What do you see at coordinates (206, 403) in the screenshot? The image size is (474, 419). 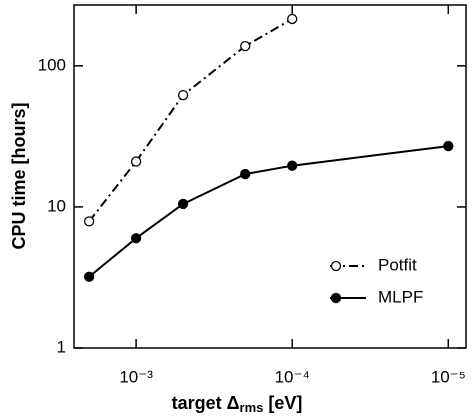 I see `x-axis-title-main: target Δ` at bounding box center [206, 403].